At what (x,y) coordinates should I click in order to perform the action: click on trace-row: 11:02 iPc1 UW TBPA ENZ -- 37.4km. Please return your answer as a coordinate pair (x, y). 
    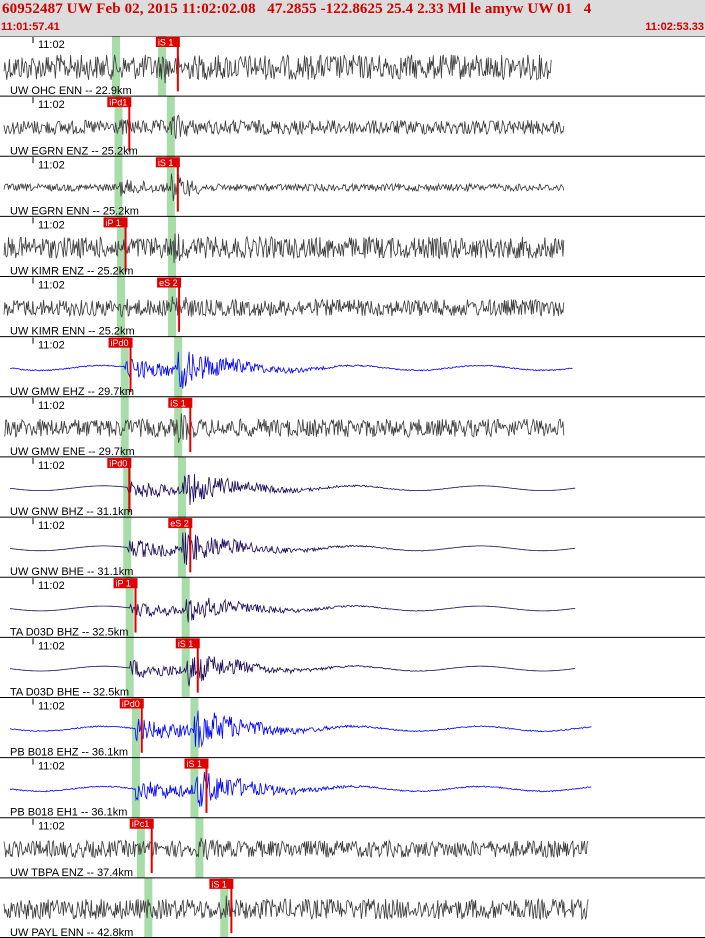
    Looking at the image, I should click on (352, 848).